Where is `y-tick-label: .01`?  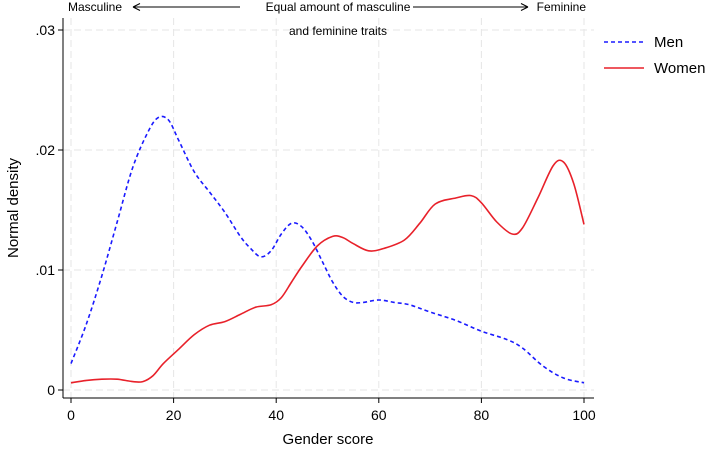
y-tick-label: .01 is located at coordinates (46, 270).